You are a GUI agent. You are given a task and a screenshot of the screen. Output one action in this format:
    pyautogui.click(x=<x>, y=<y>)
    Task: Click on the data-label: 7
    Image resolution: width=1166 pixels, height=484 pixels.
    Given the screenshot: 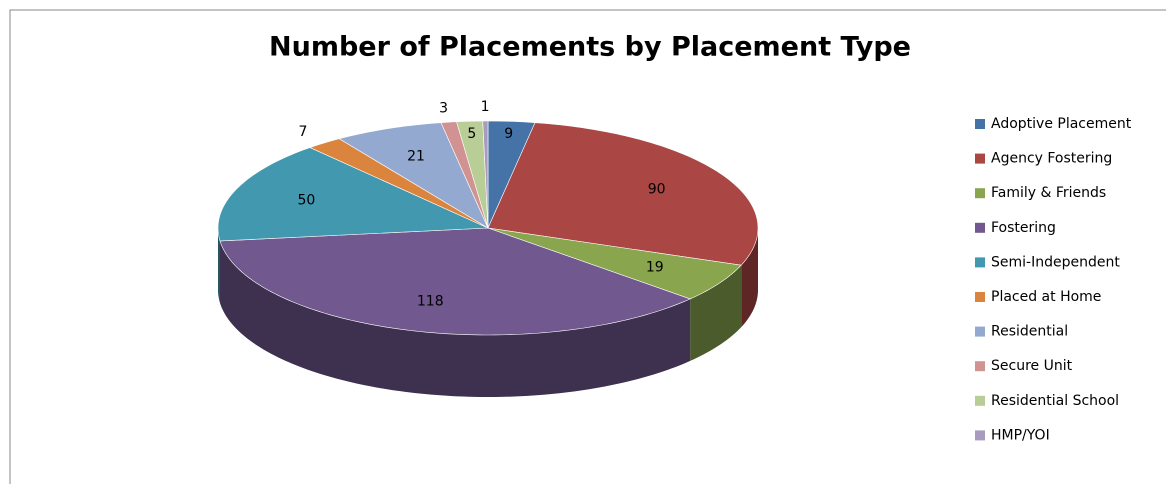 What is the action you would take?
    pyautogui.click(x=302, y=132)
    